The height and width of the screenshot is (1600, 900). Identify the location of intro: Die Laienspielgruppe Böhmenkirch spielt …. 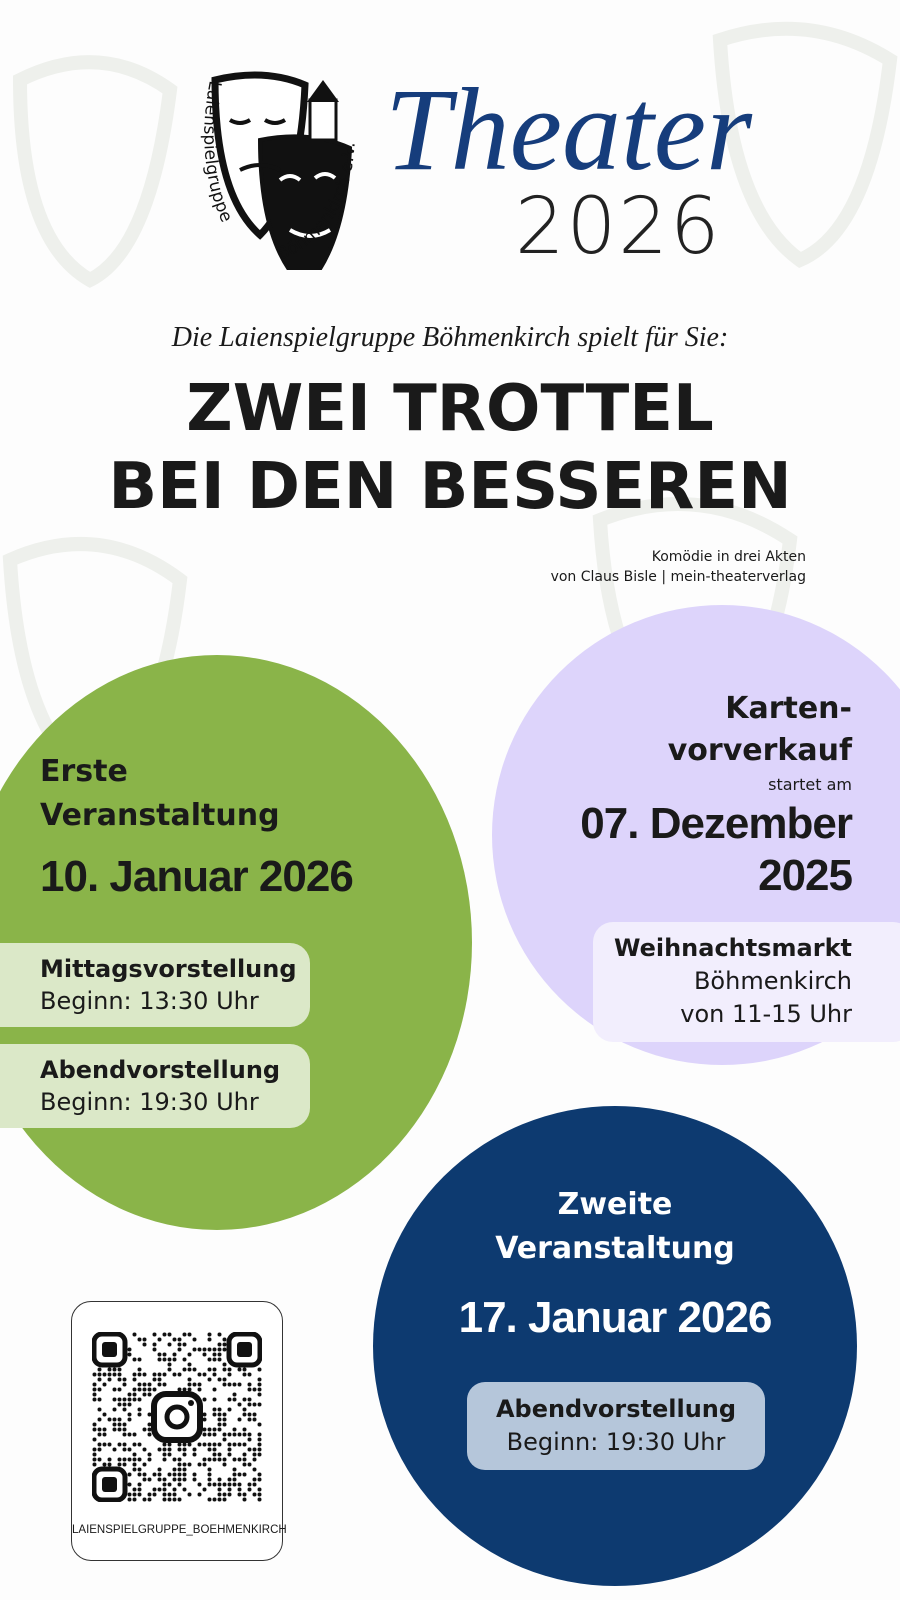
(450, 337).